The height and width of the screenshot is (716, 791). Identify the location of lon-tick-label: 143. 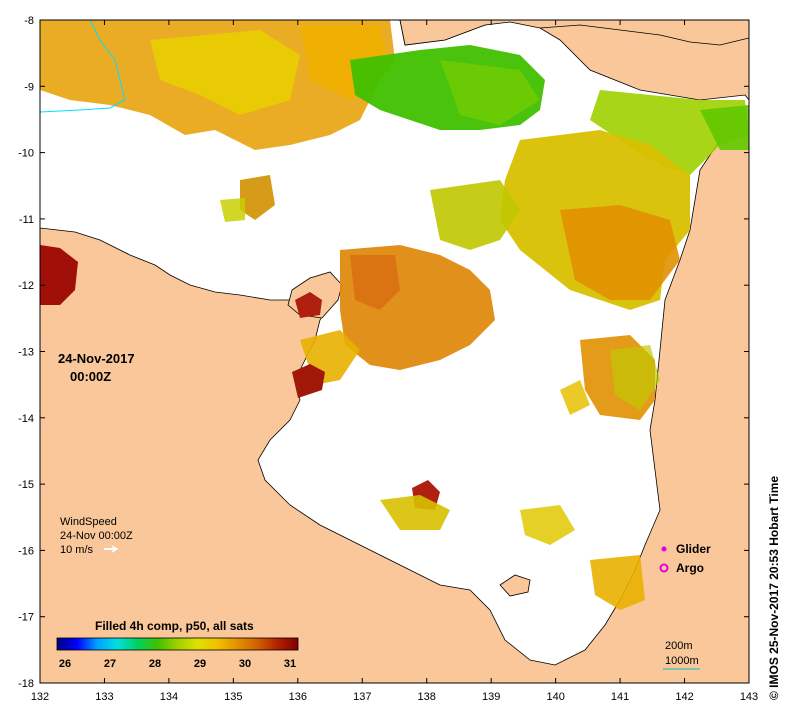
(749, 697).